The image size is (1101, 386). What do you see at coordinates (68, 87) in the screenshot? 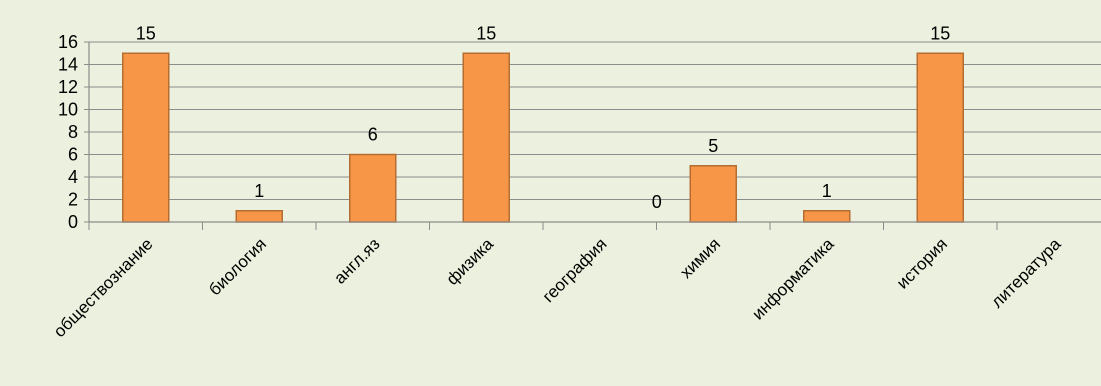
I see `y-tick-label: 12` at bounding box center [68, 87].